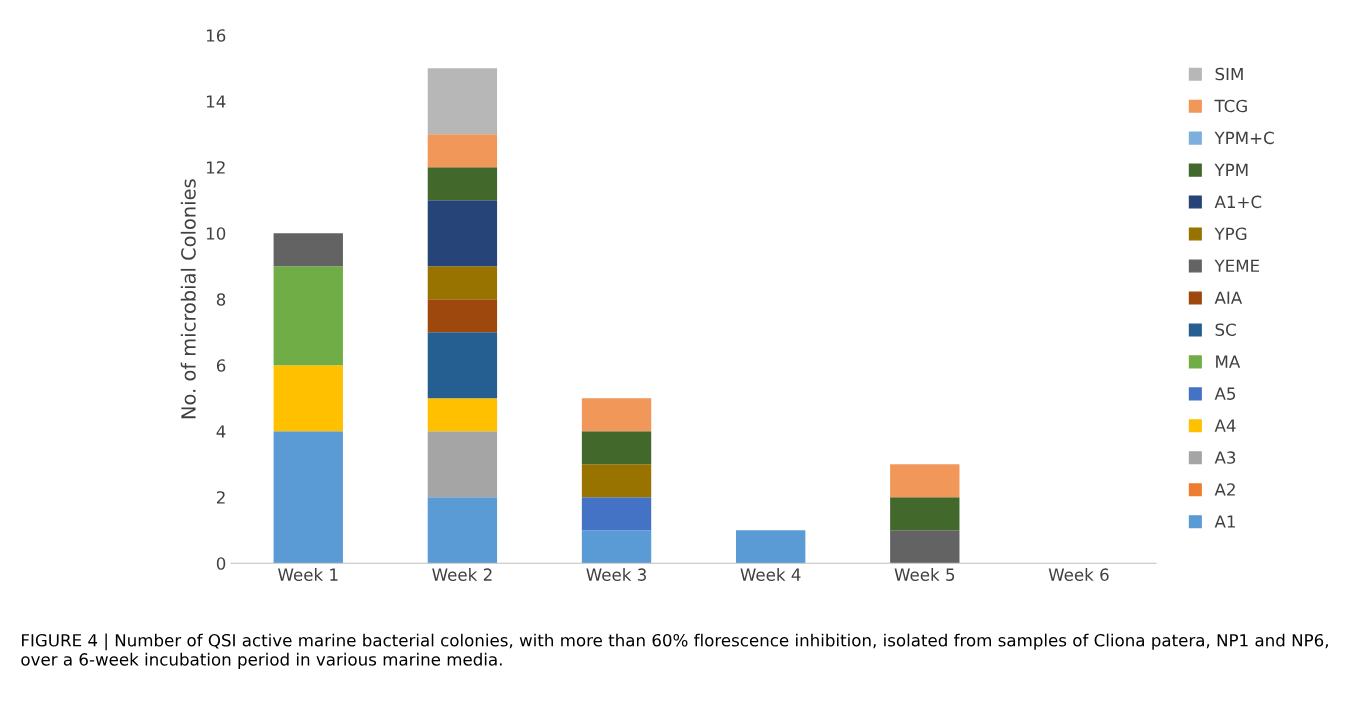 Image resolution: width=1360 pixels, height=704 pixels. What do you see at coordinates (1224, 489) in the screenshot?
I see `legend-label: A2` at bounding box center [1224, 489].